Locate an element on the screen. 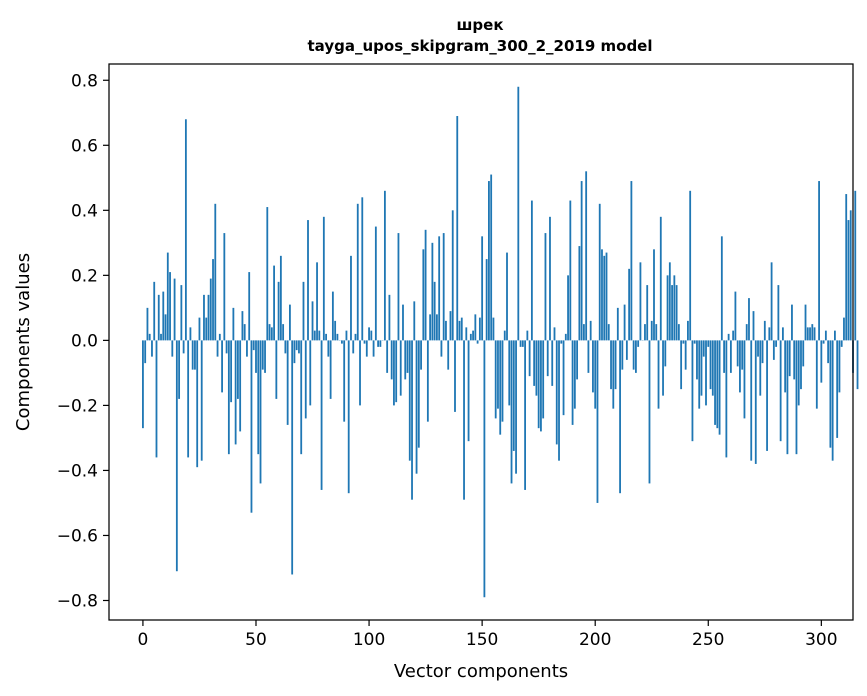 The image size is (867, 696). x-tick-label: 200 is located at coordinates (595, 640).